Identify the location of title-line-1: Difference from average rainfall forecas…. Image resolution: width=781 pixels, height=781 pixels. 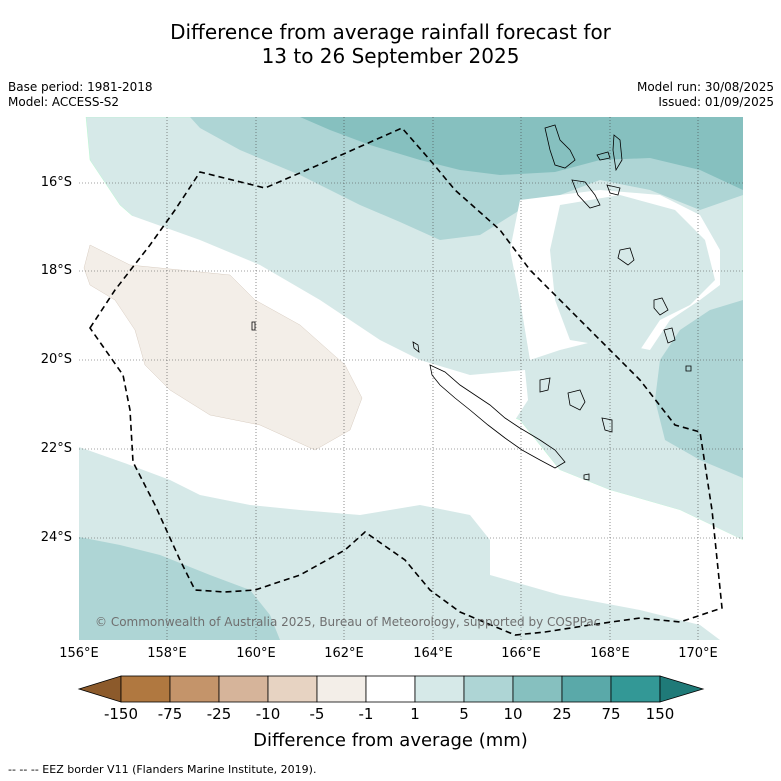
(390, 32).